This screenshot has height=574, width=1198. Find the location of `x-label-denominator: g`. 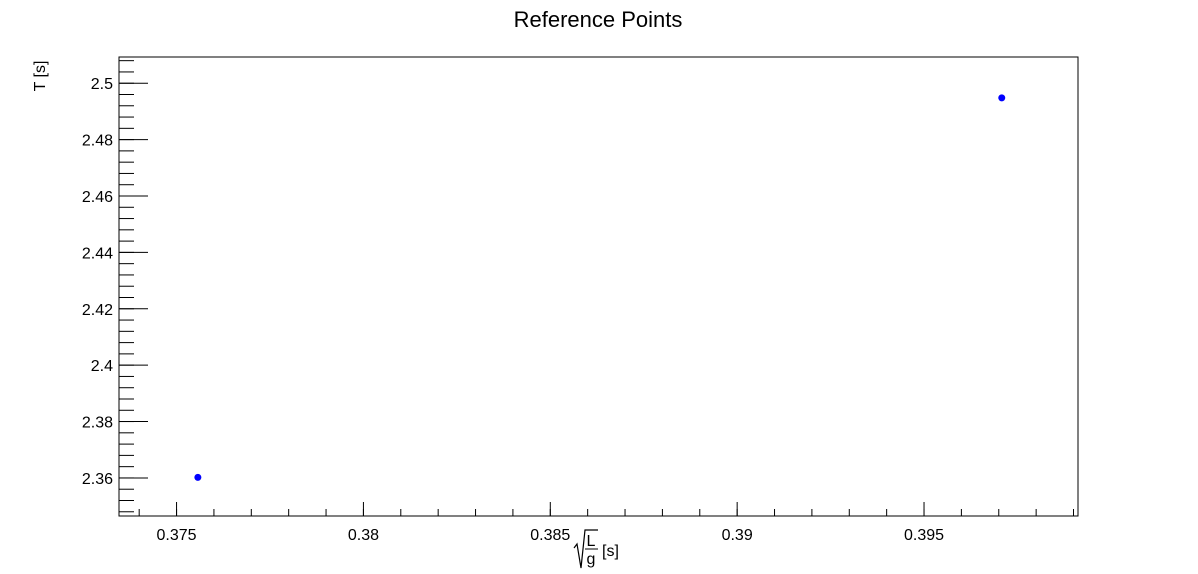

x-label-denominator: g is located at coordinates (591, 559).